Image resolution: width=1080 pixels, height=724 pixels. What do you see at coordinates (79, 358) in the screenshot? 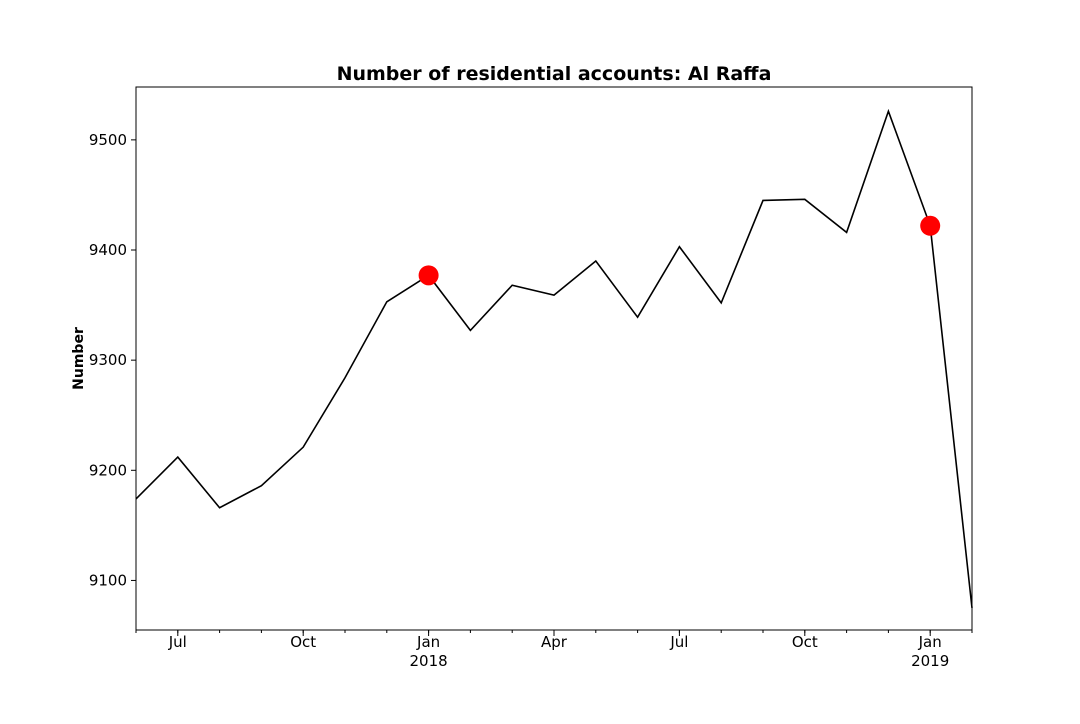
I see `y-axis-label: Number` at bounding box center [79, 358].